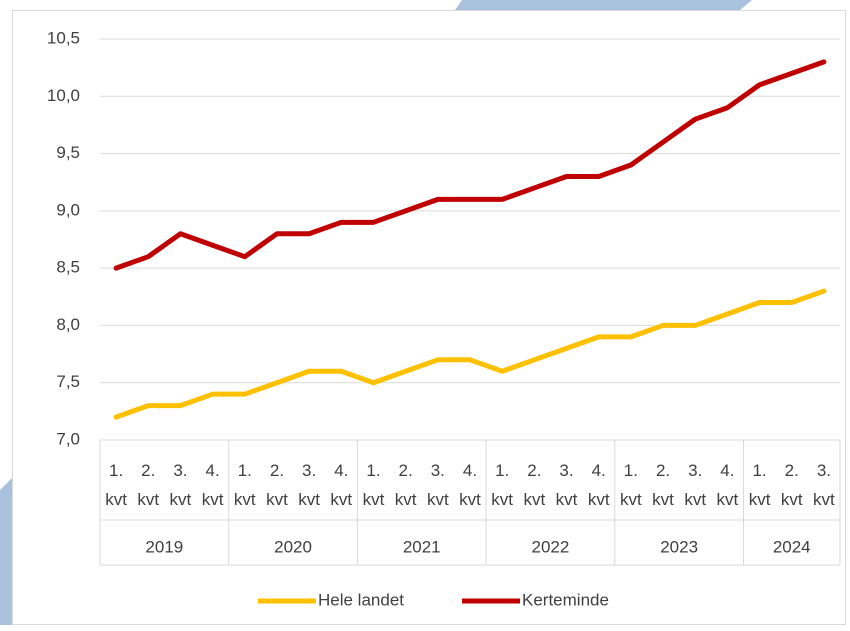  Describe the element at coordinates (551, 546) in the screenshot. I see `x-group-label: 2022` at that location.